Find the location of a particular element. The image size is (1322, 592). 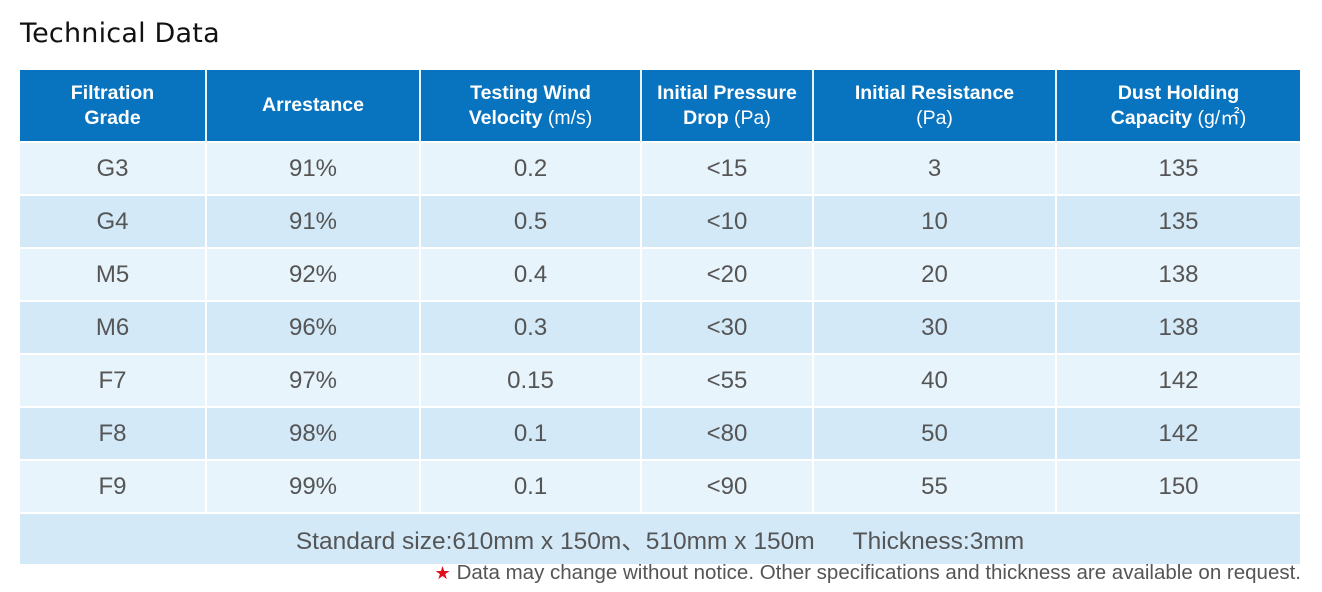

header-initial-resistance: Initial Resistance (Pa) is located at coordinates (935, 106).